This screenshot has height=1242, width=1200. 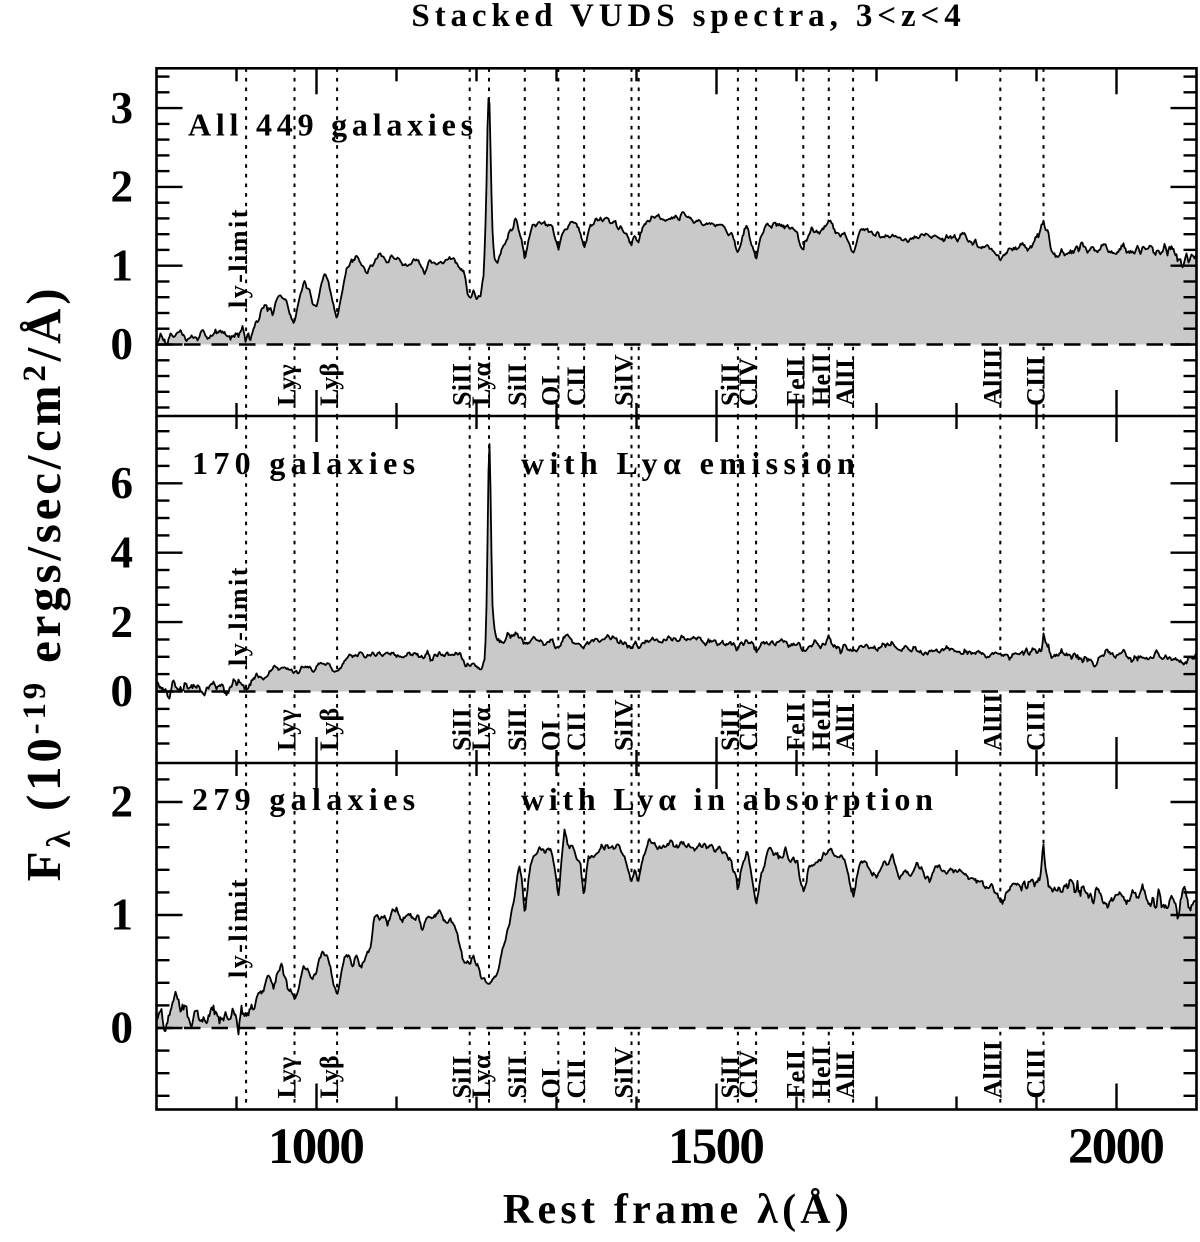 I want to click on svg-text: Stacked VUDS spectra, 3<z<4, so click(x=688, y=17).